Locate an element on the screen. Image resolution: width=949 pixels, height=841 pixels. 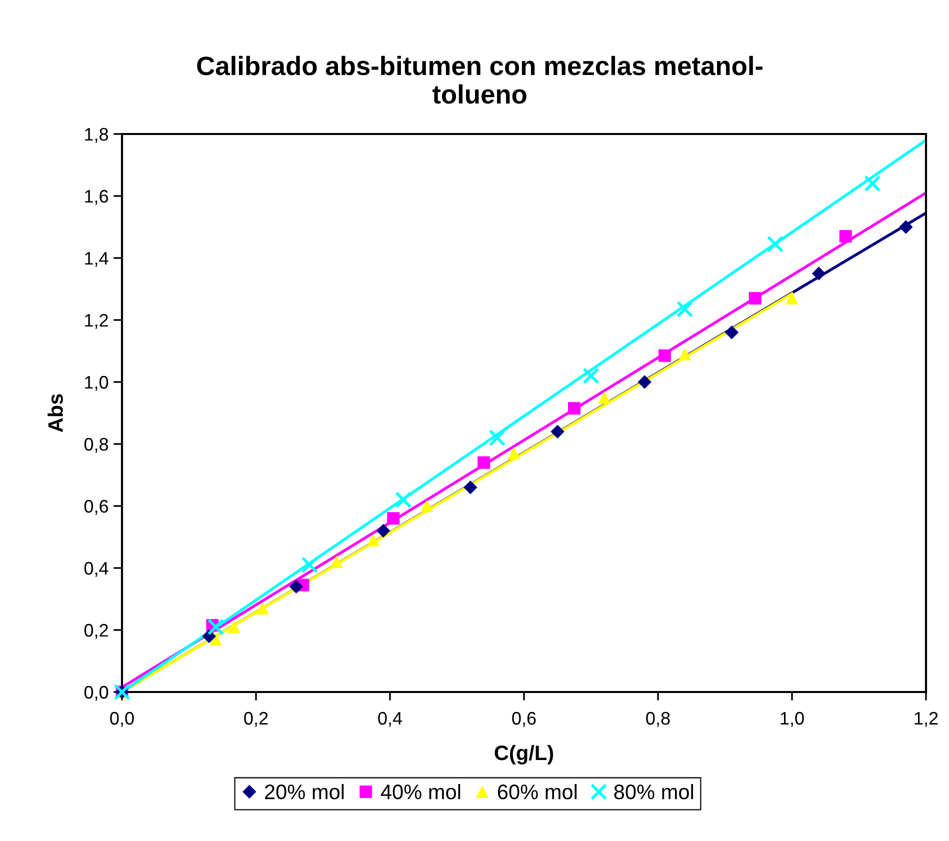
x-tick-label: 1,0 is located at coordinates (792, 719).